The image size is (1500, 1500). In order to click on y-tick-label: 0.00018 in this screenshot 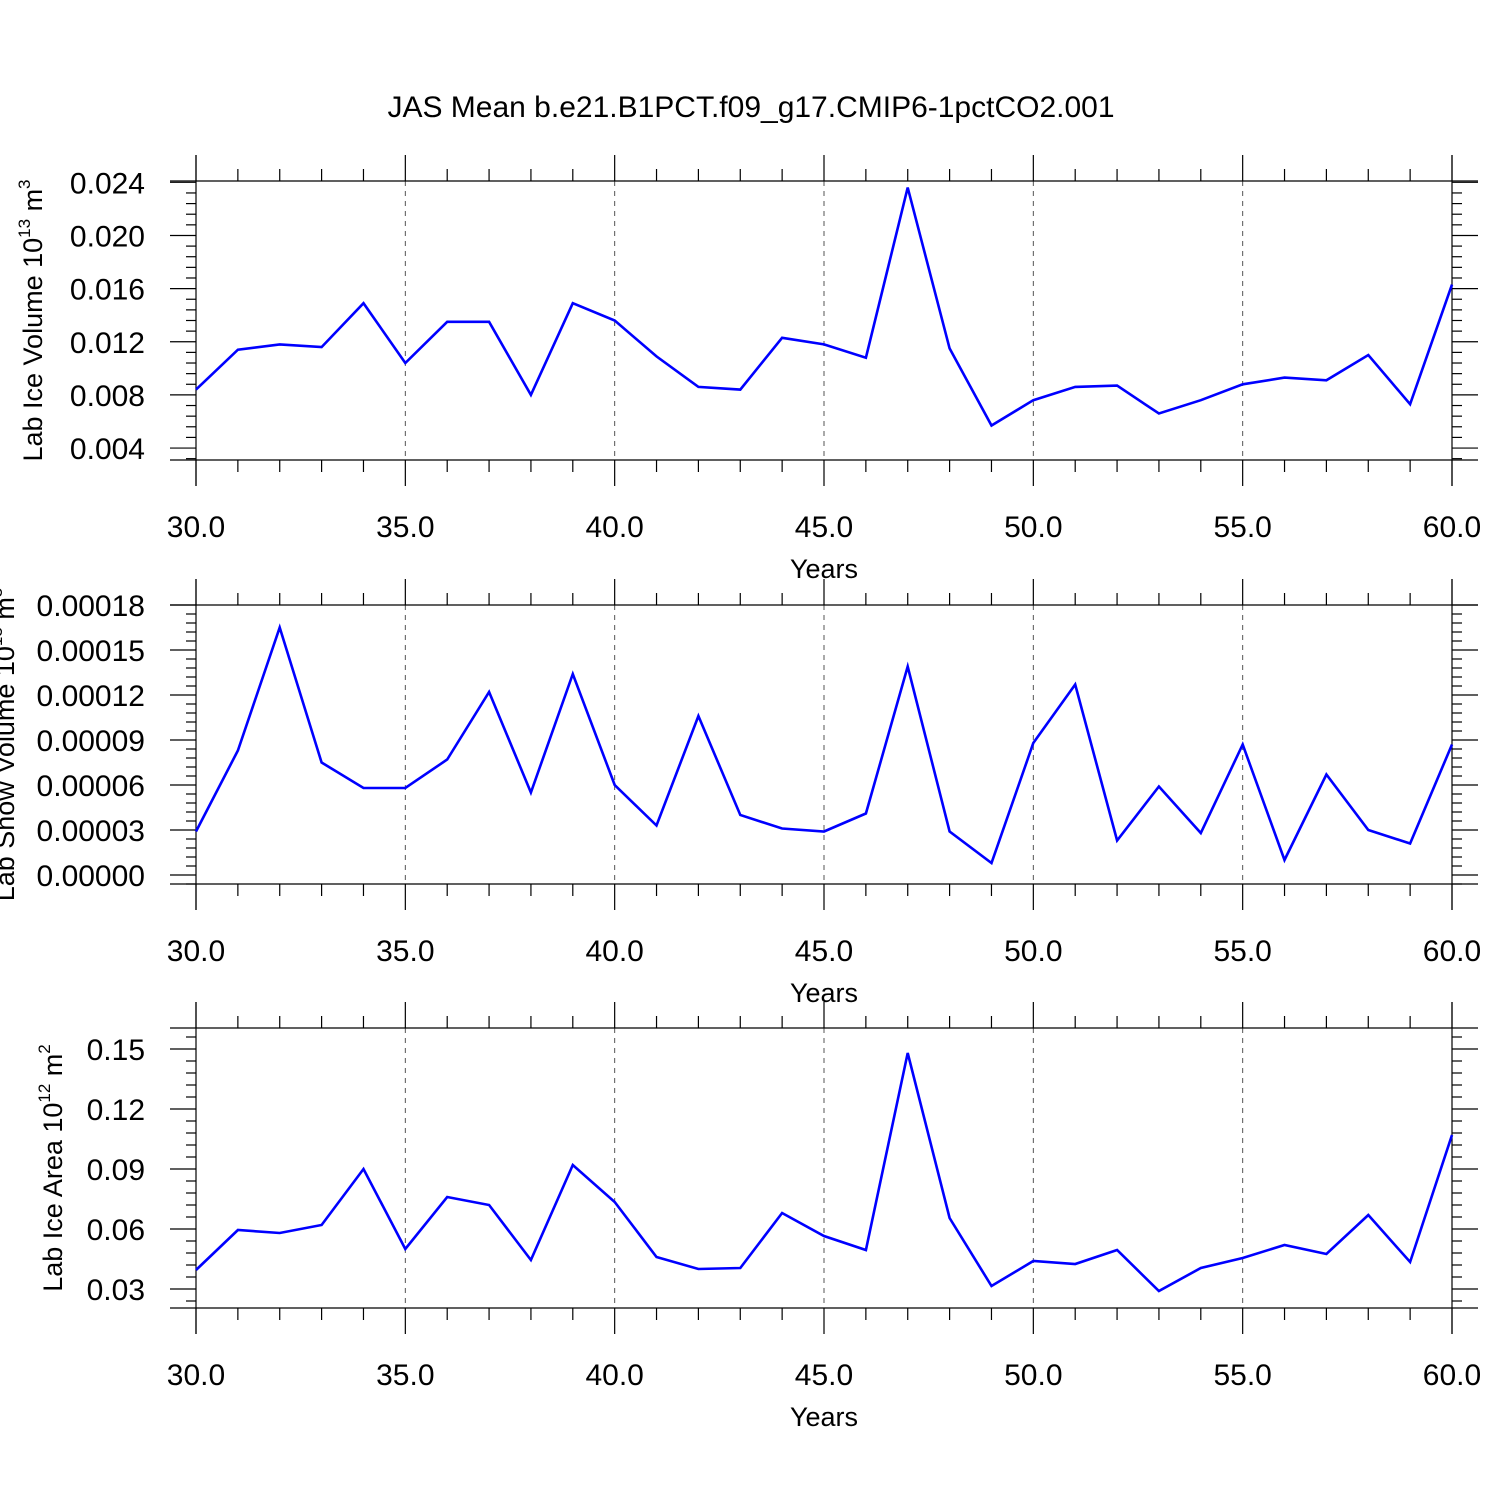, I will do `click(91, 606)`.